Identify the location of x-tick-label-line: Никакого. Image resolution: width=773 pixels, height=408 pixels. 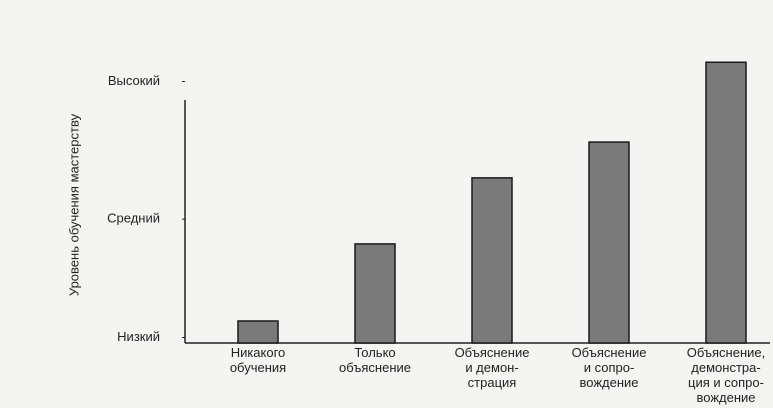
(258, 352).